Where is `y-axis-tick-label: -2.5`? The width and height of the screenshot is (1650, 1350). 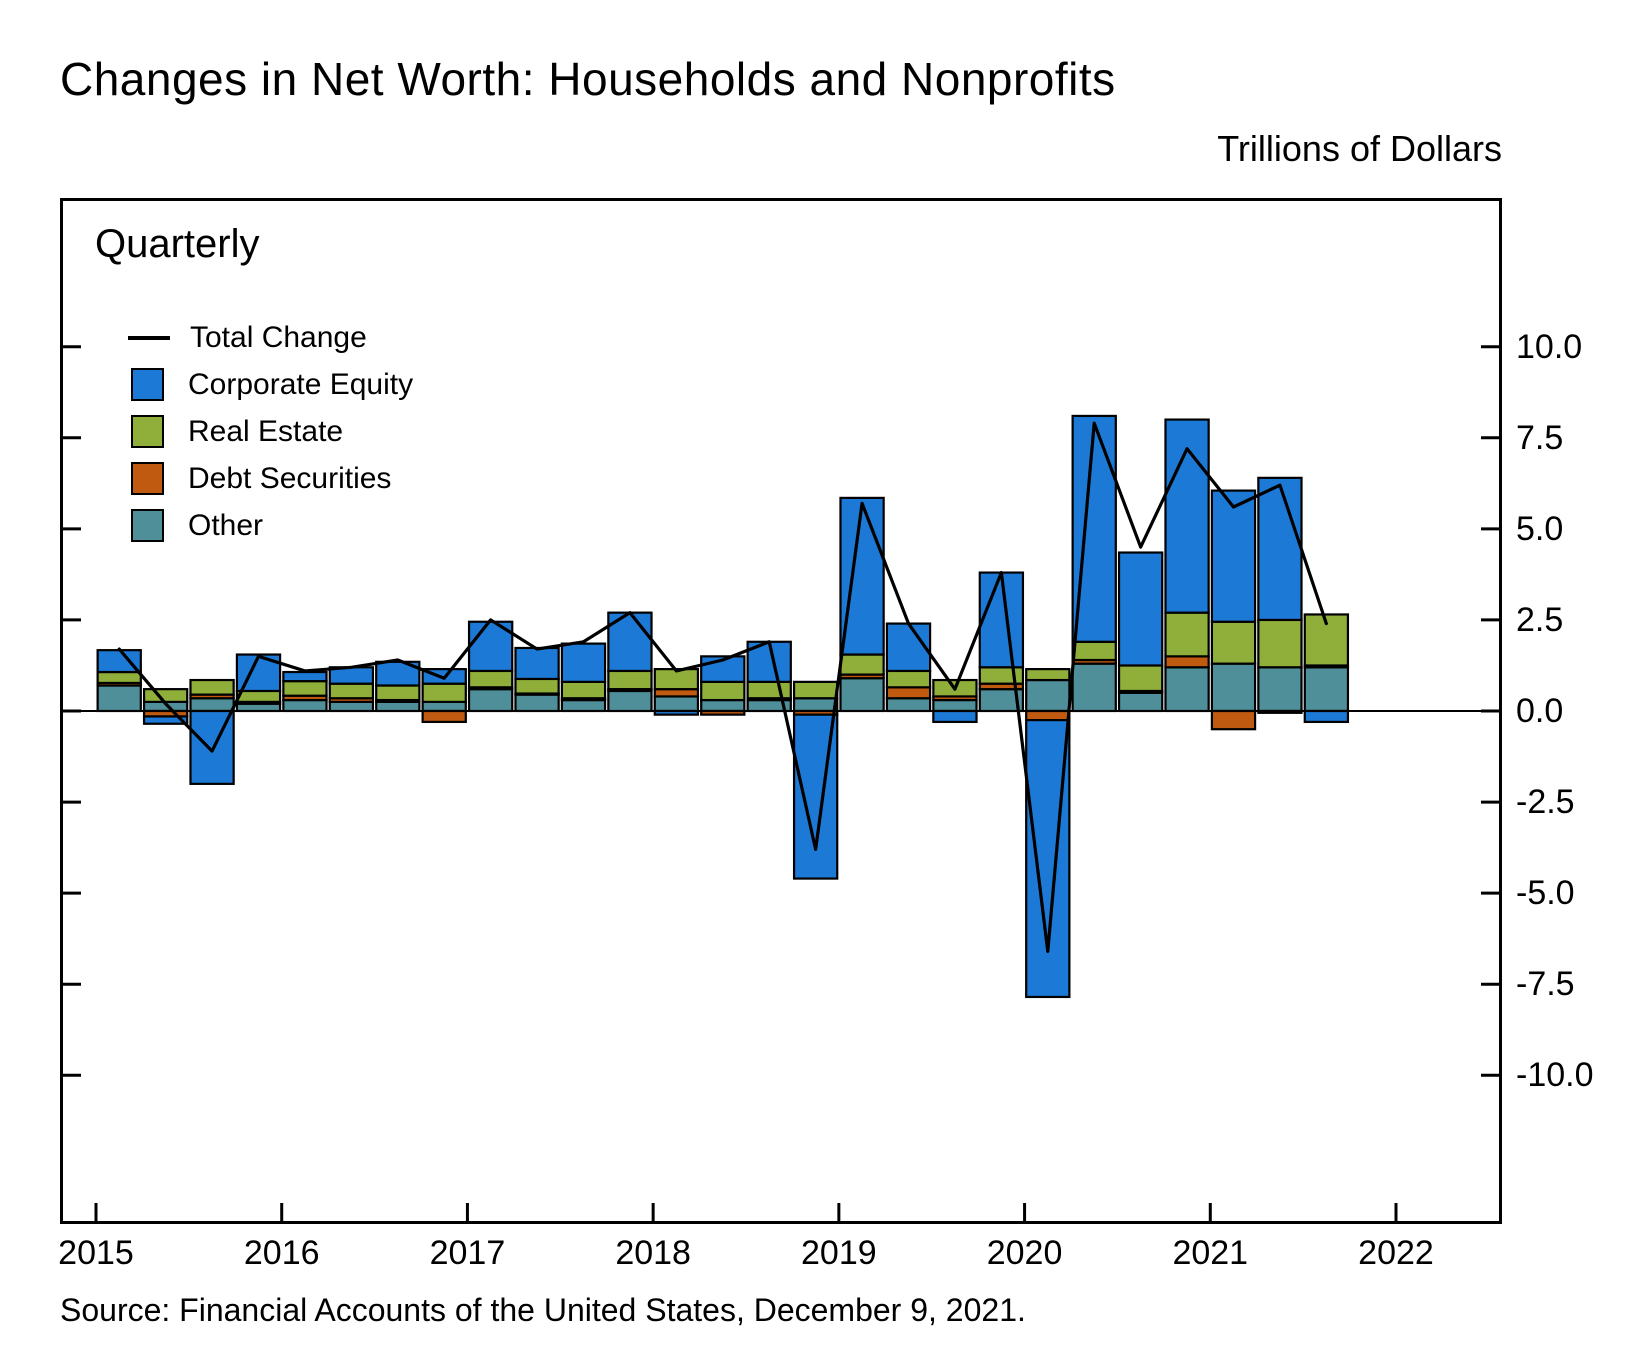
y-axis-tick-label: -2.5 is located at coordinates (1545, 802).